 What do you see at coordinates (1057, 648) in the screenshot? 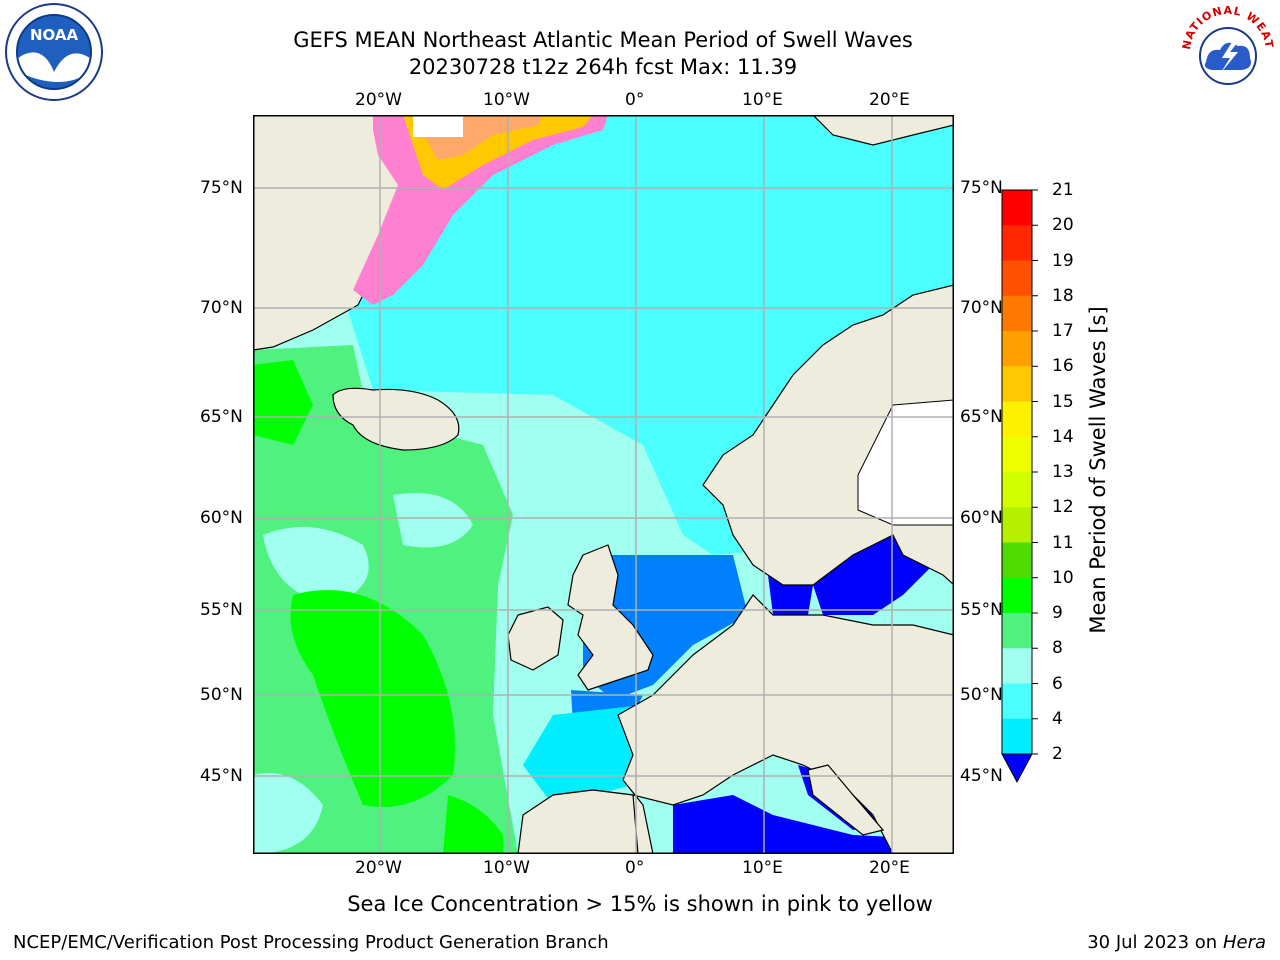
I see `colorbar-tick-label: 8` at bounding box center [1057, 648].